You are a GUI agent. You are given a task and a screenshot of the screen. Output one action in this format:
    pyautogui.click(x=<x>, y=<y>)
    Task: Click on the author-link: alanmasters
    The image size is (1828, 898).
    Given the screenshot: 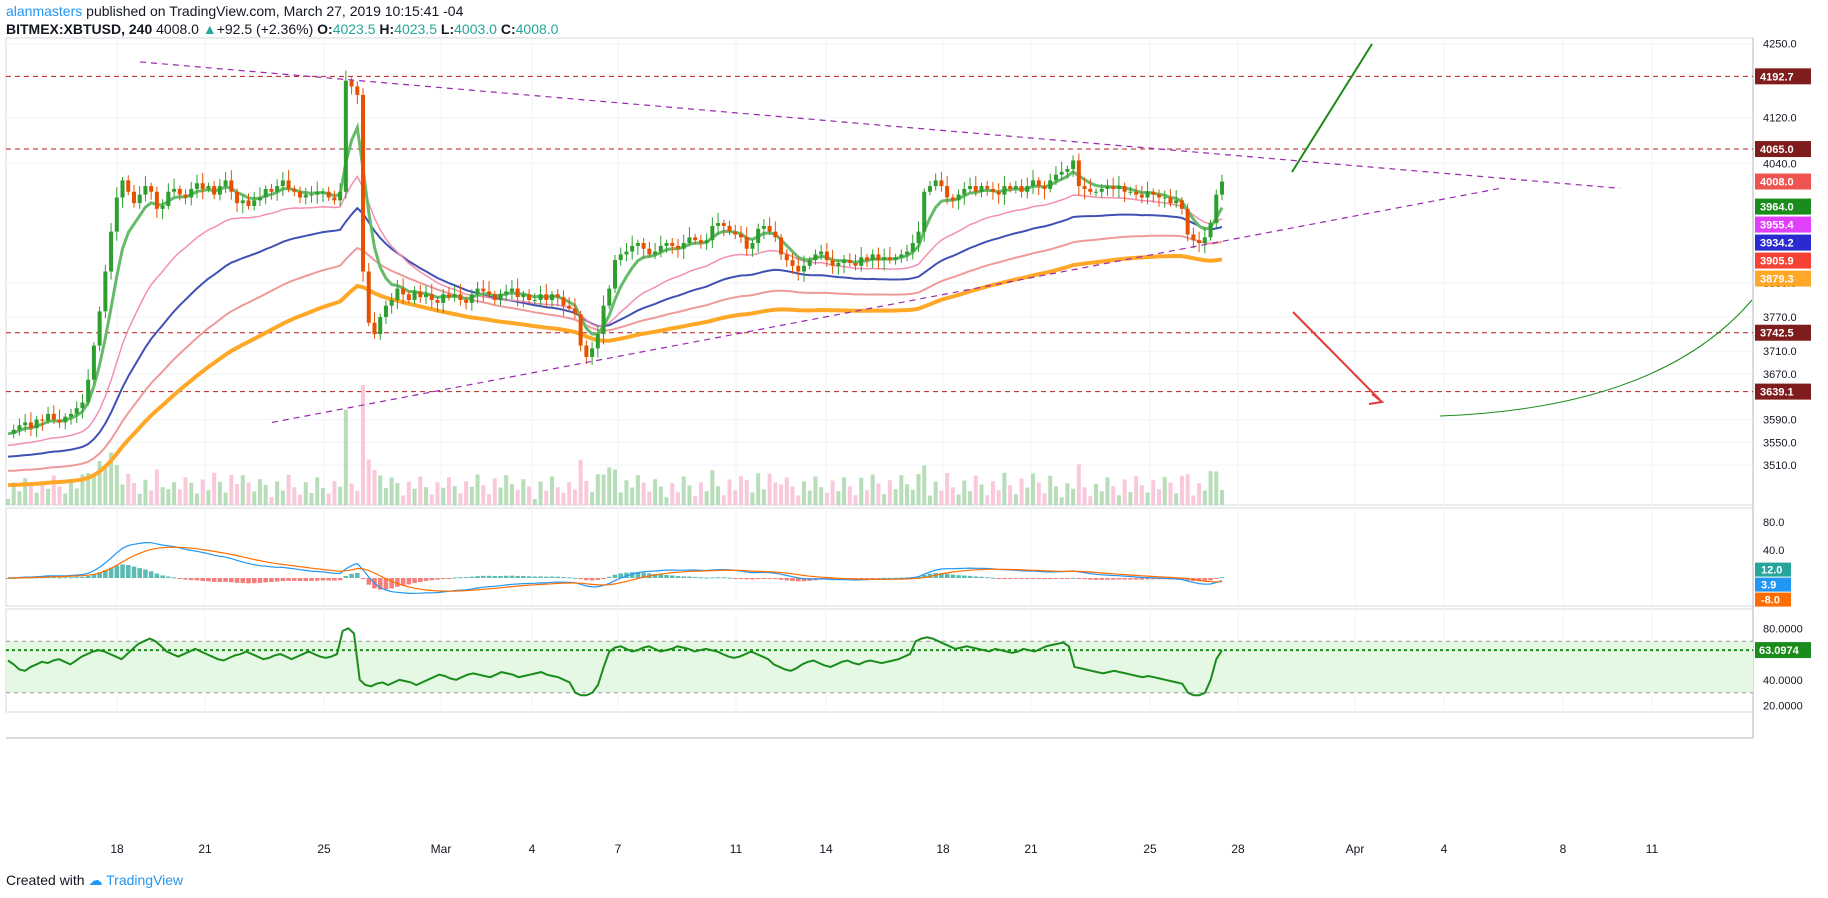 What is the action you would take?
    pyautogui.click(x=44, y=11)
    